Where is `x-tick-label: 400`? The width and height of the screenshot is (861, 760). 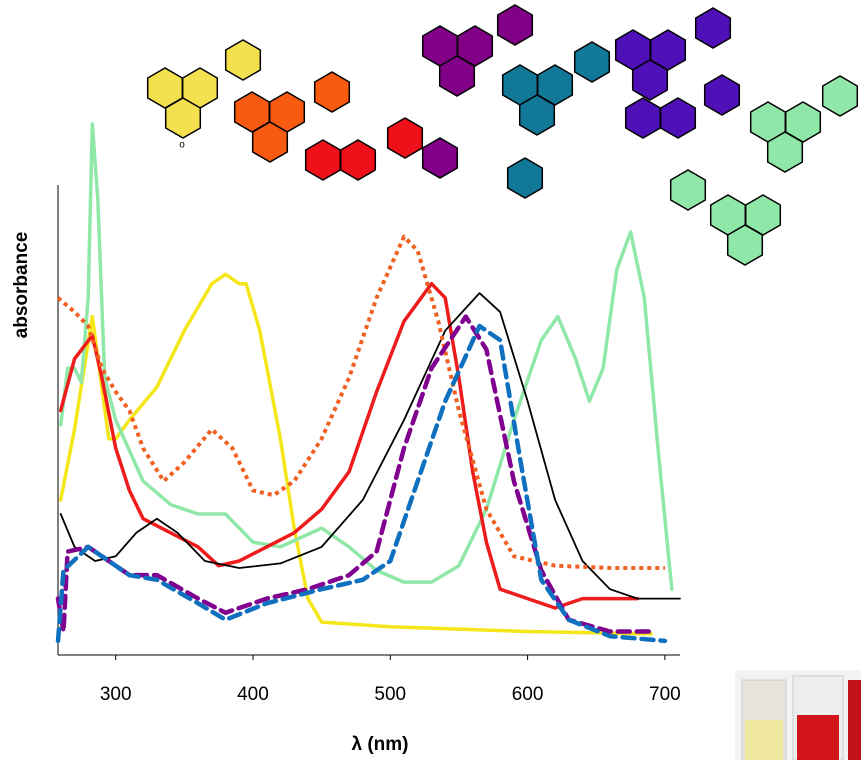 x-tick-label: 400 is located at coordinates (253, 694).